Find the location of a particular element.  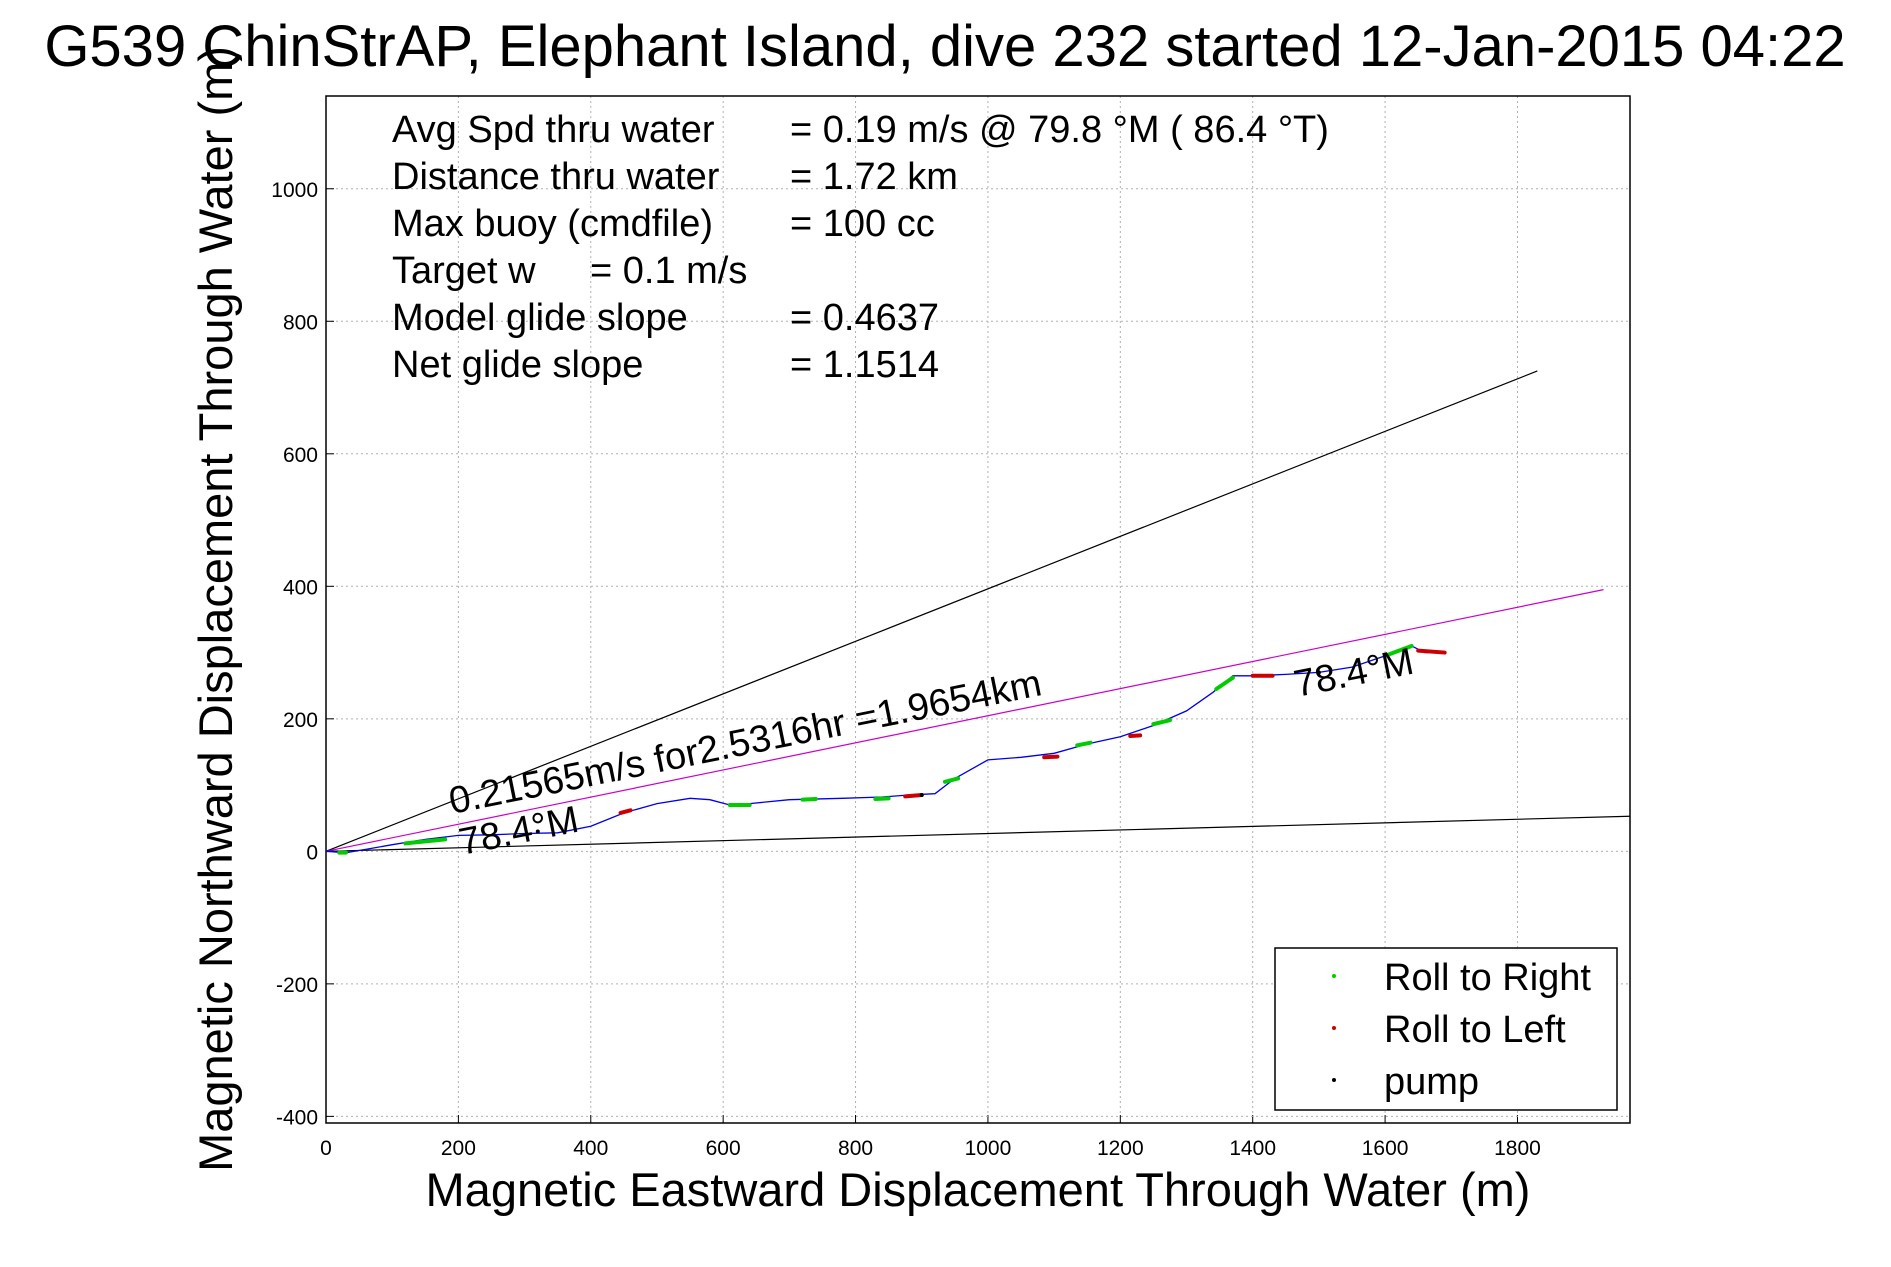

stat-label: Target w is located at coordinates (464, 271).